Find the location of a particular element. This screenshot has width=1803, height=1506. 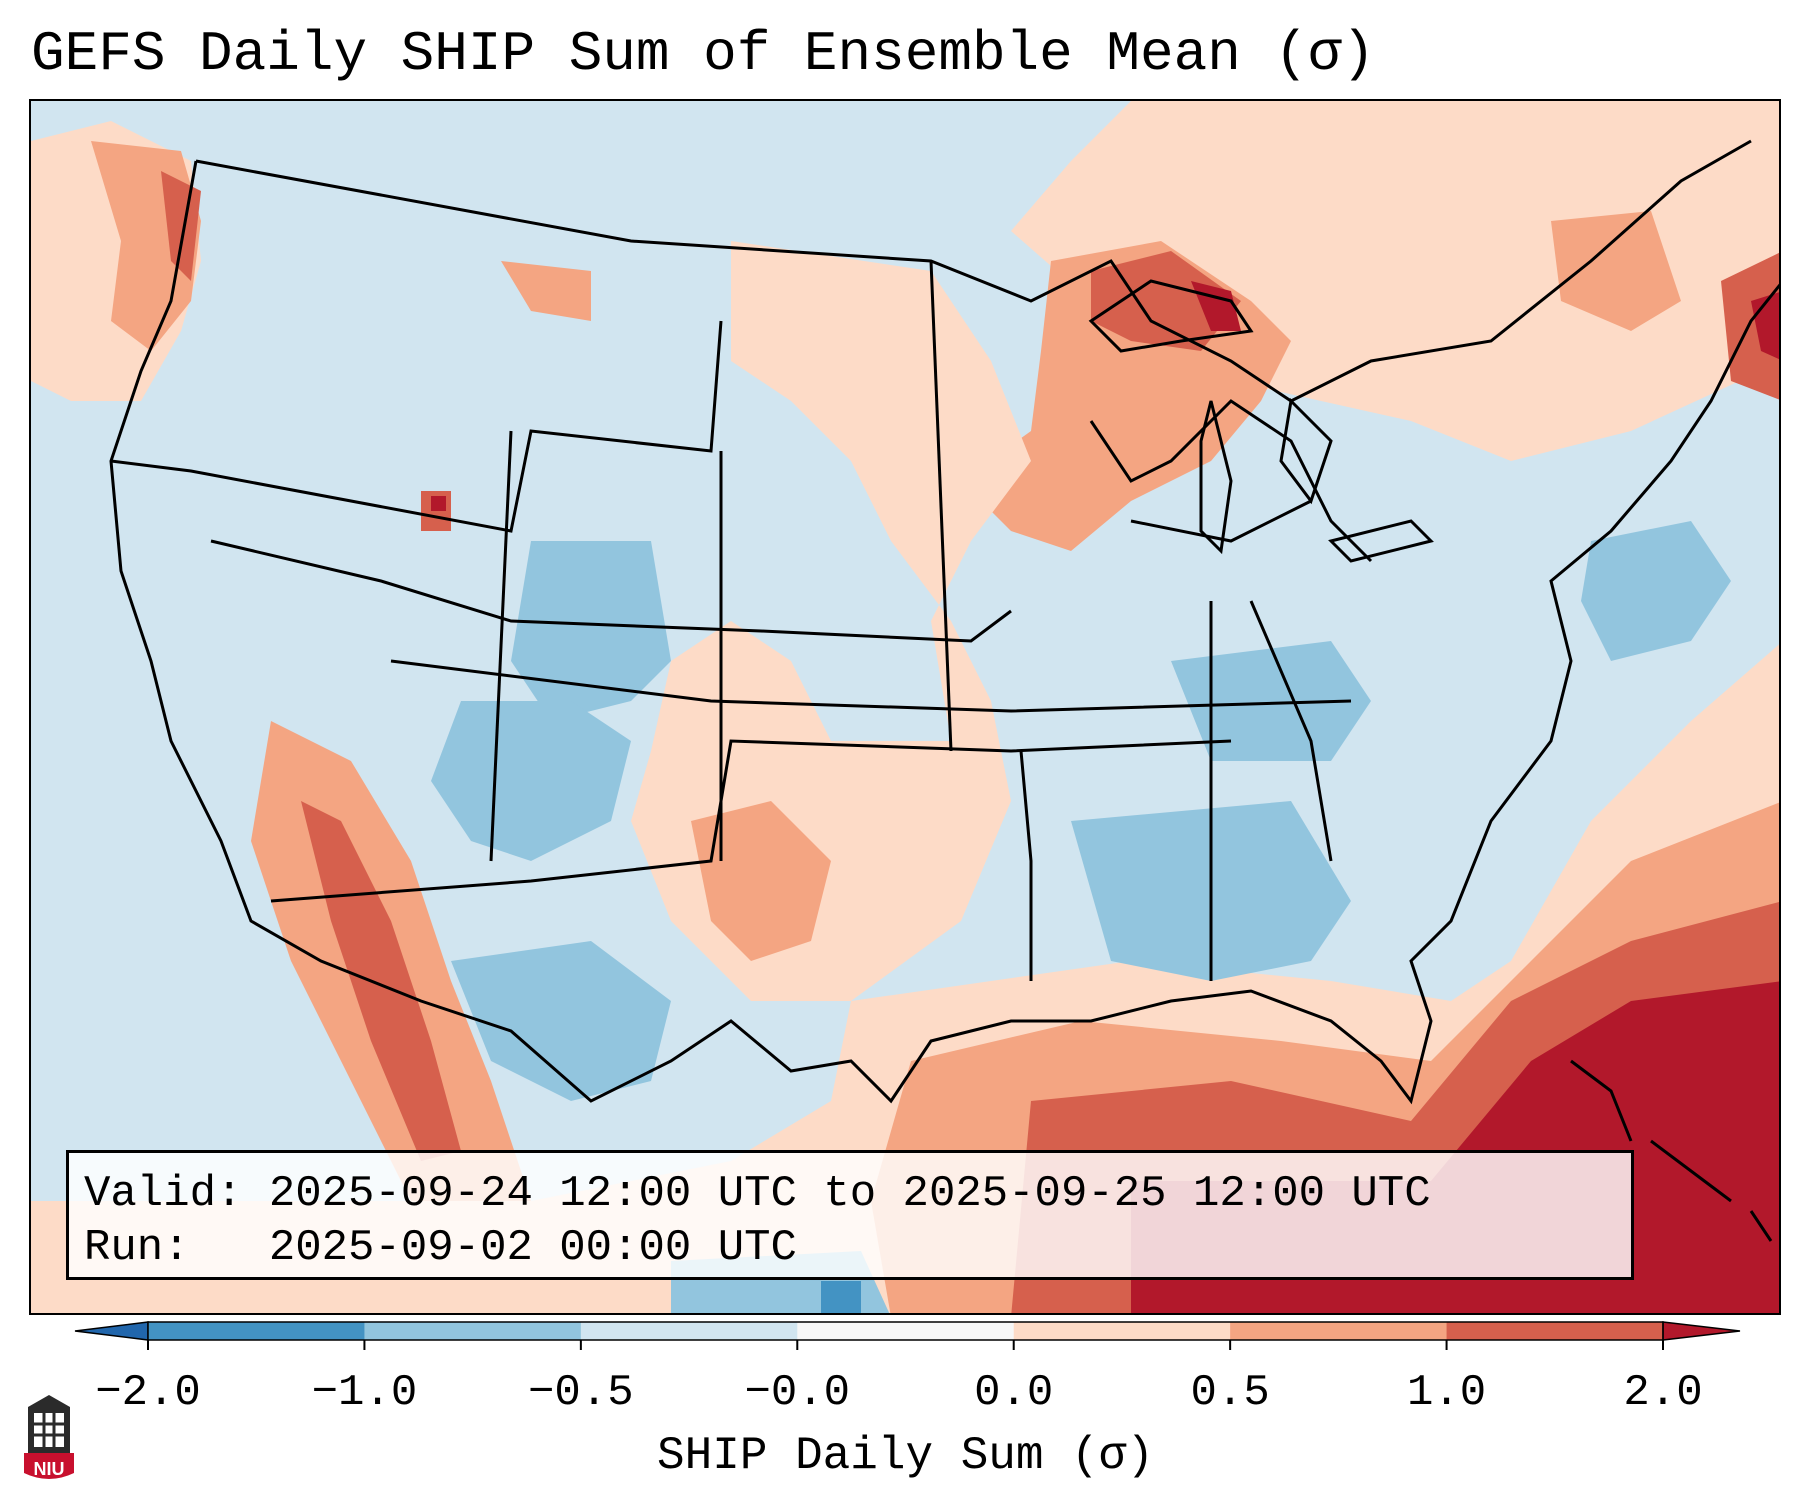

colorbar-label: SHIP Daily Sum (σ) is located at coordinates (905, 1456).